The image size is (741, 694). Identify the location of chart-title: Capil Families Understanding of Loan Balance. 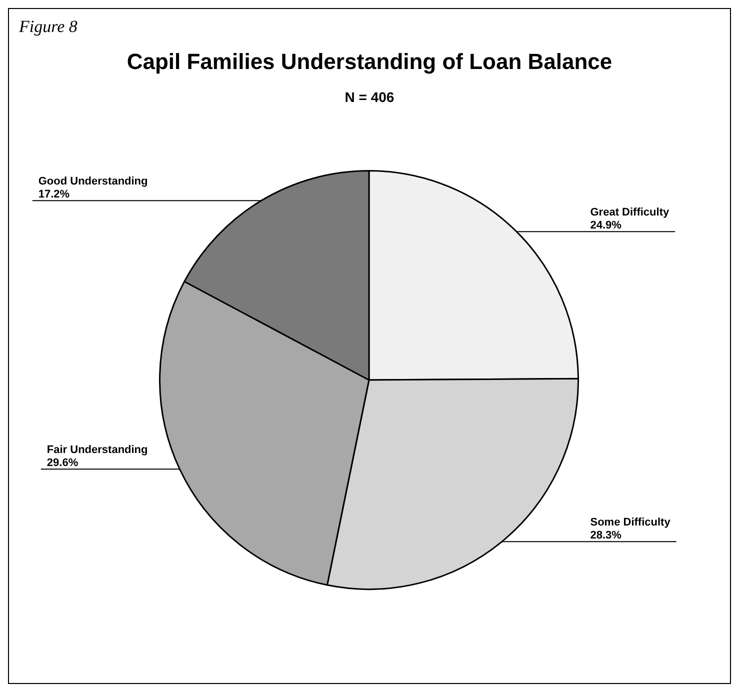
(370, 62).